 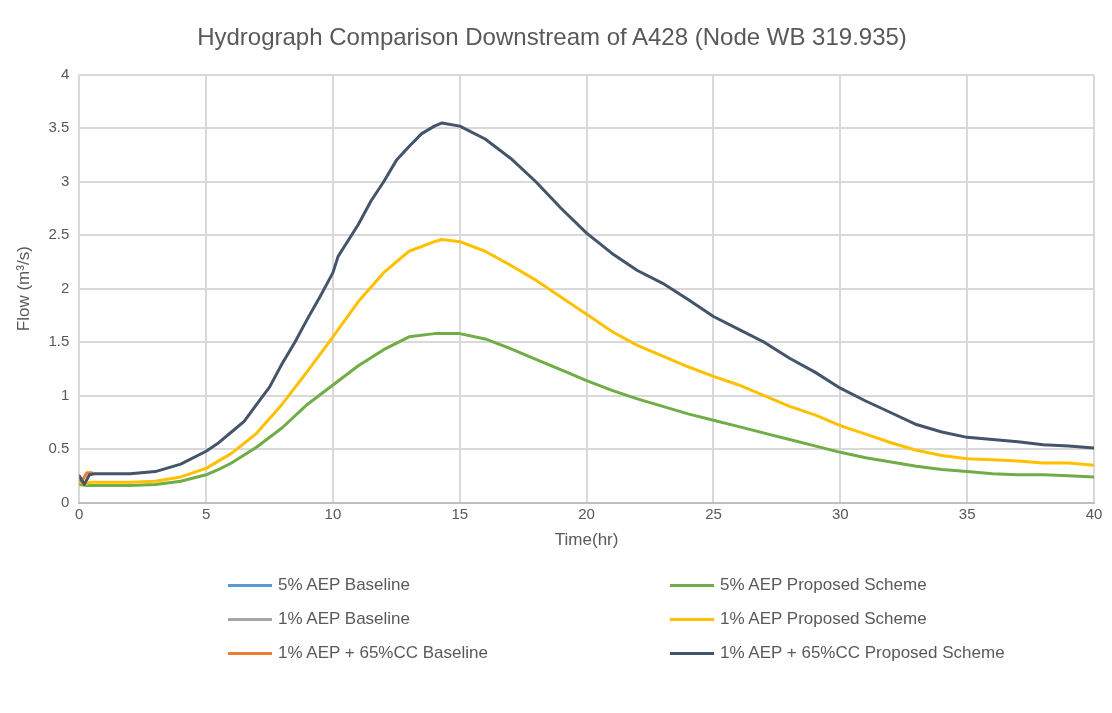 What do you see at coordinates (59, 341) in the screenshot?
I see `y-tick-label: 1.5` at bounding box center [59, 341].